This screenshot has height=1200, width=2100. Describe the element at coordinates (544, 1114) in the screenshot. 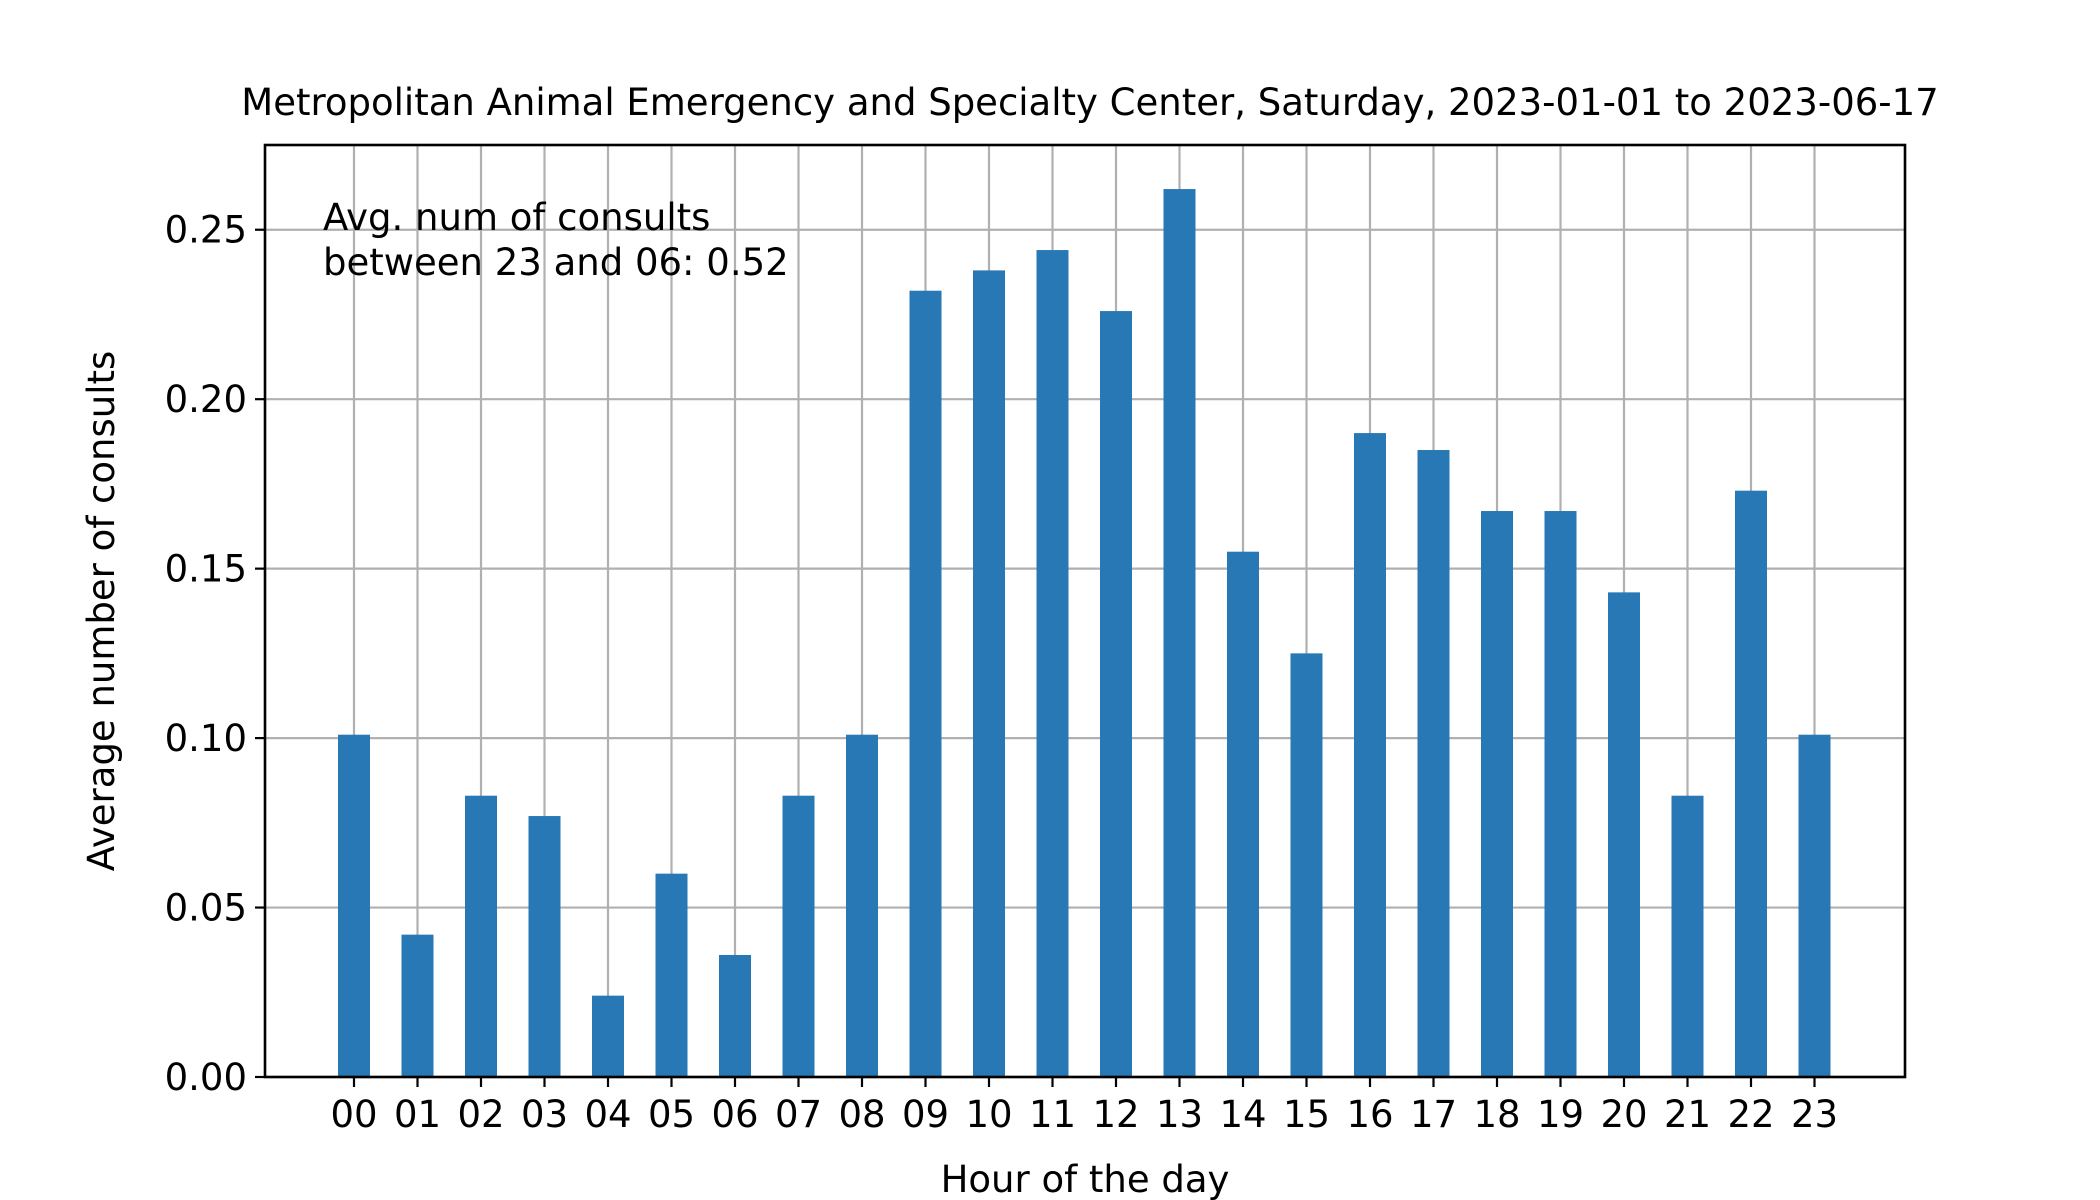

I see `x-tick-label: 03` at that location.